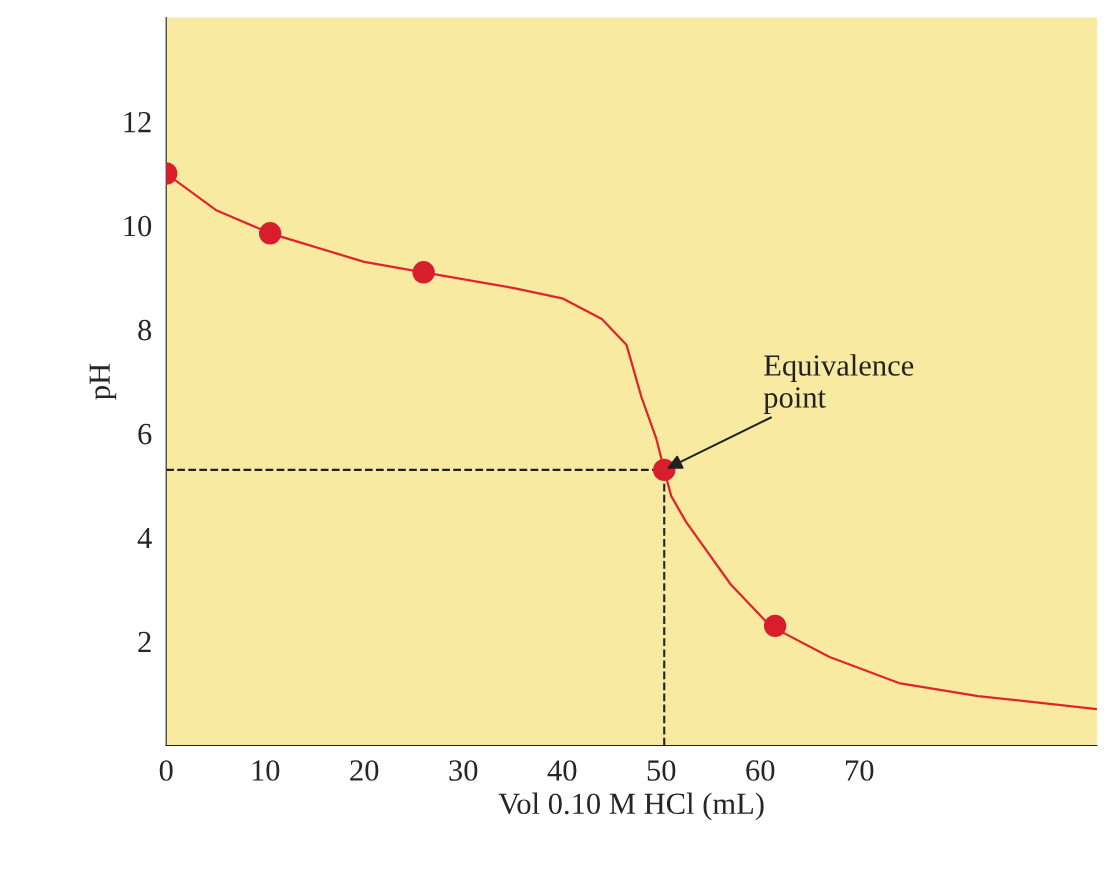  What do you see at coordinates (144, 642) in the screenshot?
I see `y-tick-label: 2` at bounding box center [144, 642].